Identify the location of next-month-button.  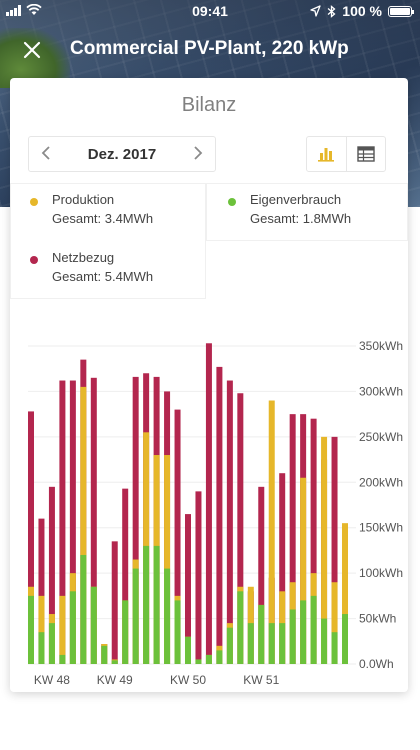
(198, 154).